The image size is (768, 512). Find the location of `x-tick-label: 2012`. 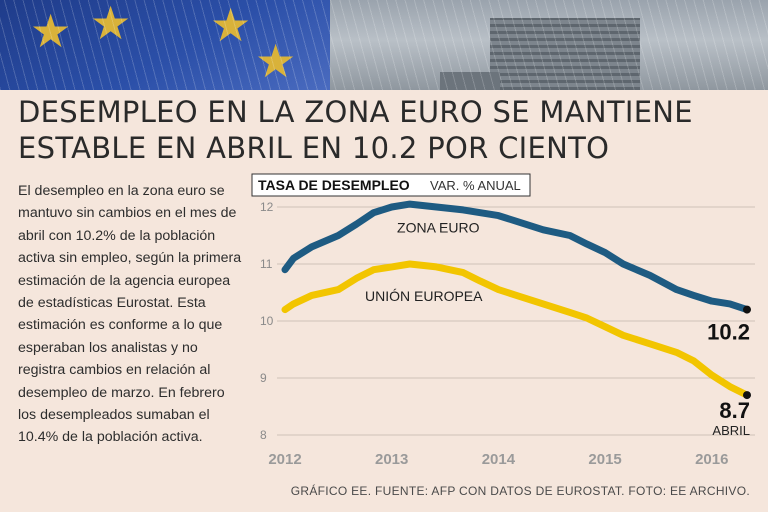

x-tick-label: 2012 is located at coordinates (284, 459).